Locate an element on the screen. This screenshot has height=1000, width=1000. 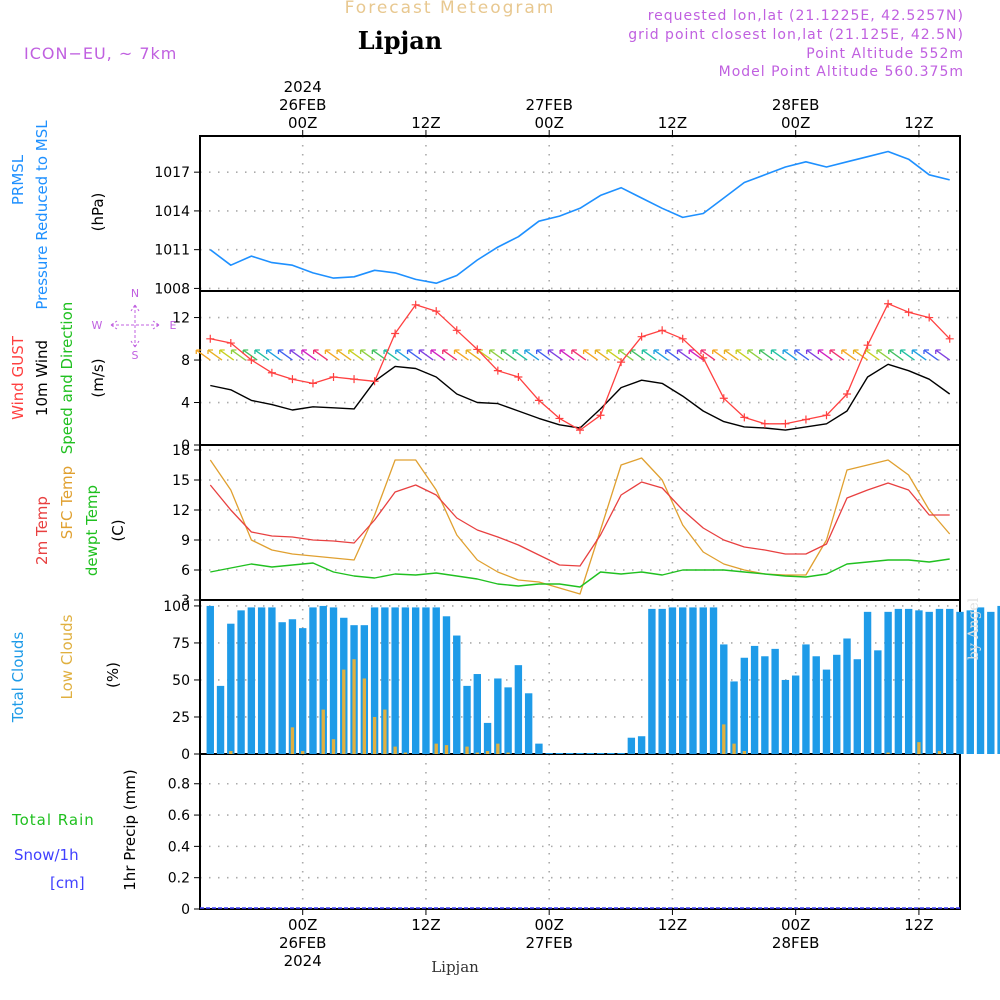
pressure-long-label: Pressure Reduced to MSL is located at coordinates (42, 215).